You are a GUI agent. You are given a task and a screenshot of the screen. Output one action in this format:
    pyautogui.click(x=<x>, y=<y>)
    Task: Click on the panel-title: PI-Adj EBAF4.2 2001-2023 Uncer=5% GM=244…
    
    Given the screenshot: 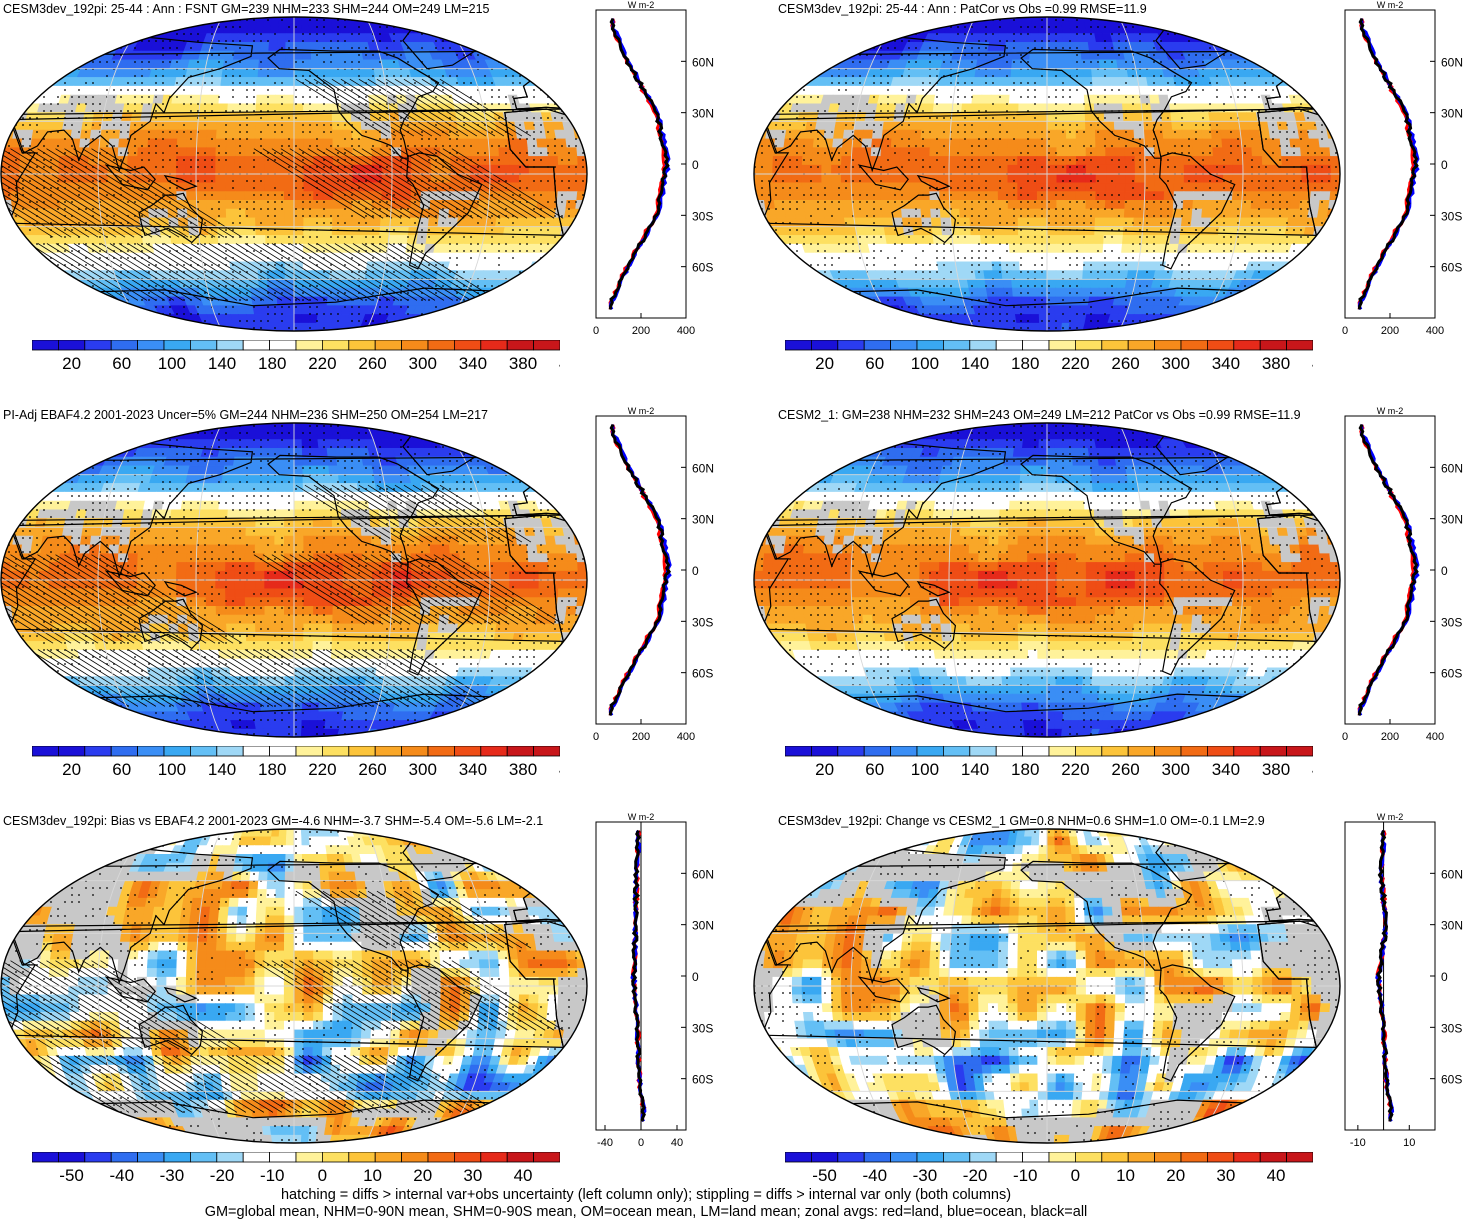 What is the action you would take?
    pyautogui.click(x=245, y=415)
    